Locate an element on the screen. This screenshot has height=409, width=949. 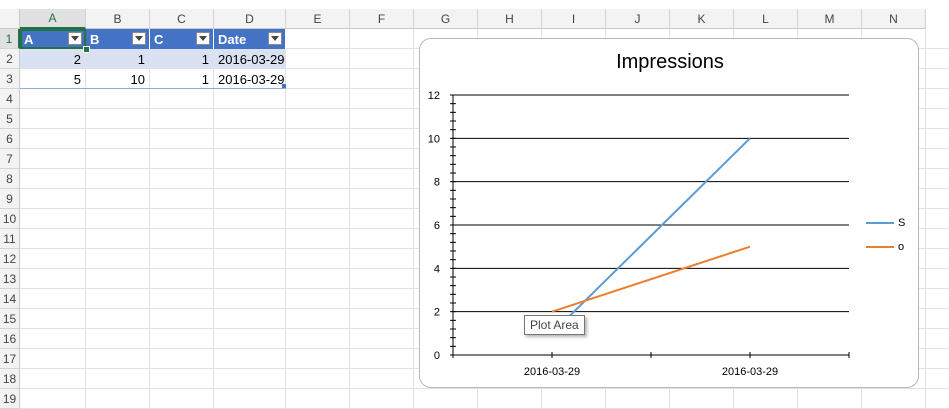
legend-item-o: o is located at coordinates (885, 247).